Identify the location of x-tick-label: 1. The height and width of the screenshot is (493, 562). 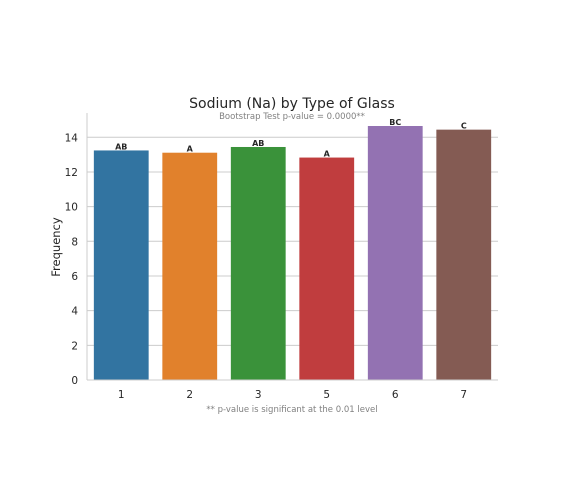
(121, 395).